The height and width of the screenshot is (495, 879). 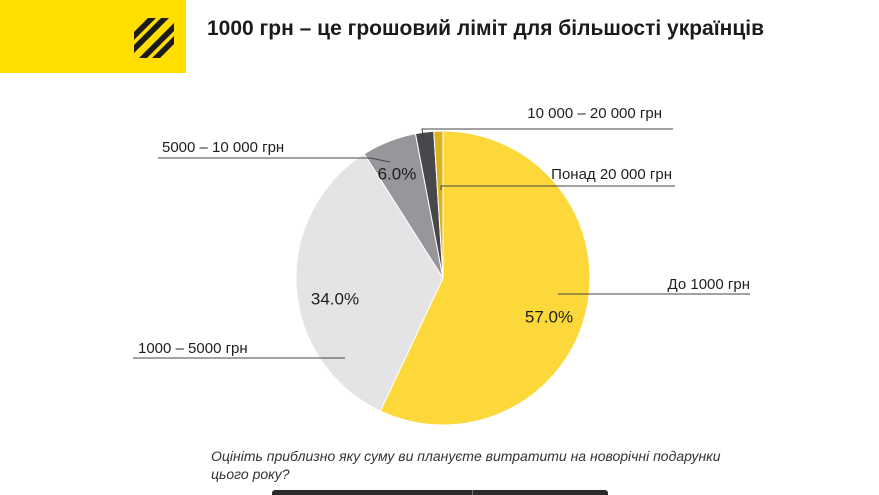 I want to click on bottom-control-bar, so click(x=440, y=492).